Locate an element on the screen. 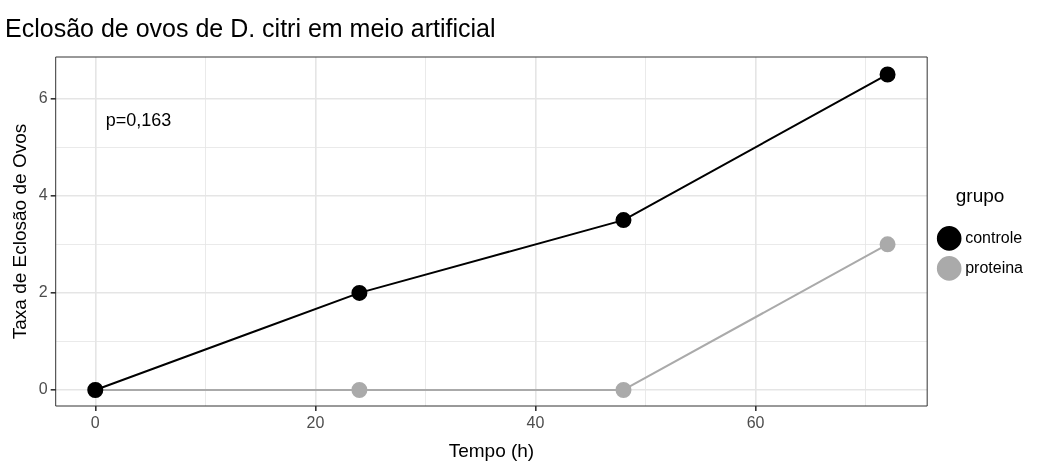 The width and height of the screenshot is (1043, 472). legend-label: proteina is located at coordinates (994, 267).